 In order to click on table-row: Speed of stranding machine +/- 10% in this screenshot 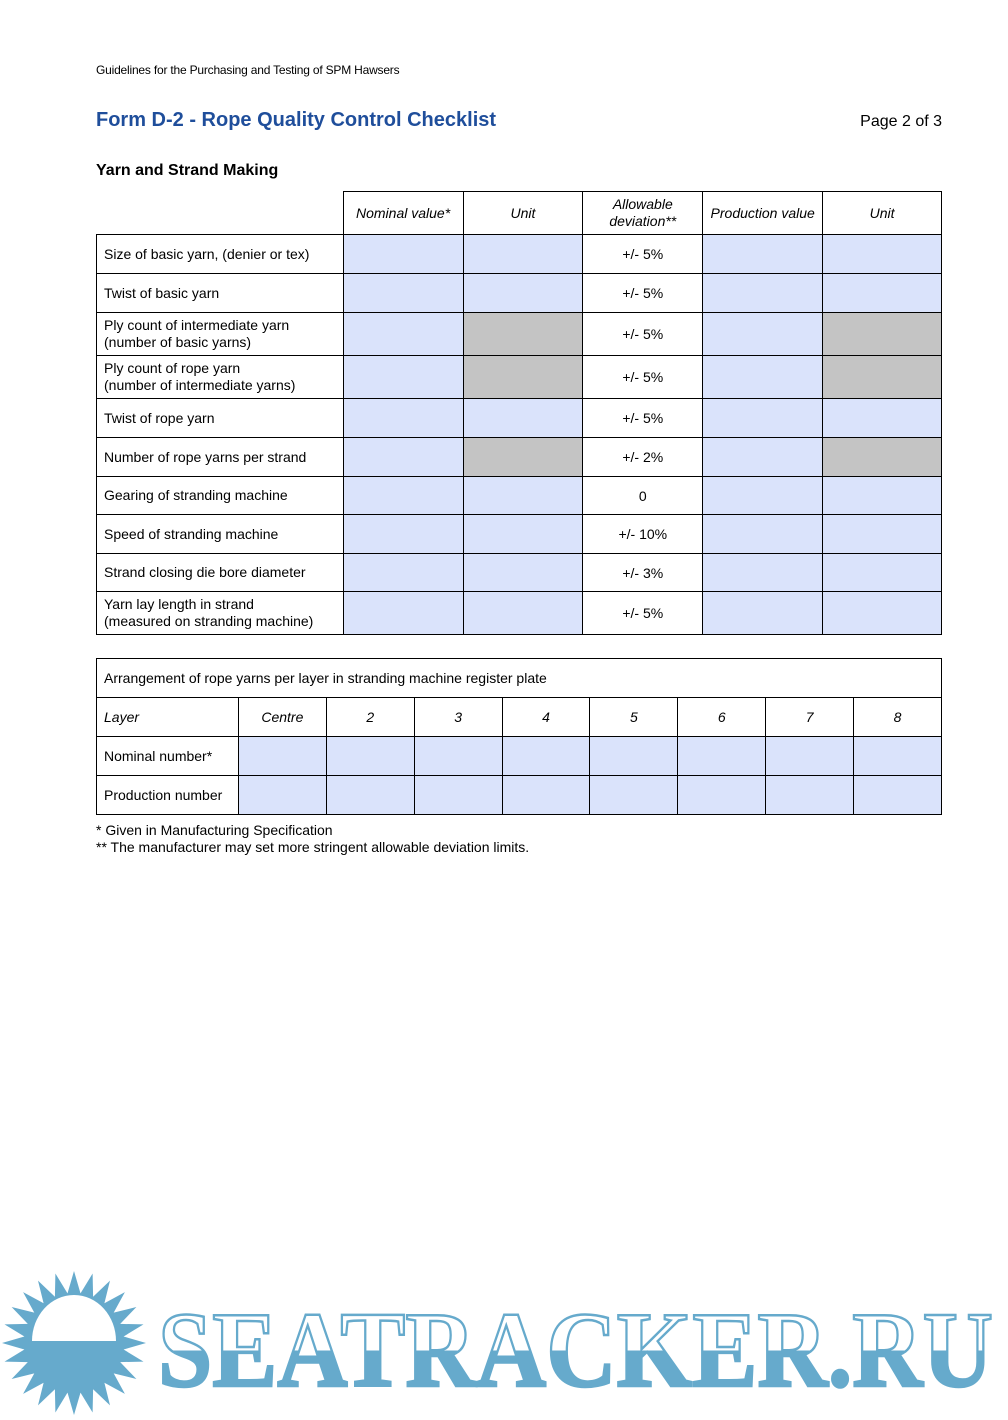, I will do `click(519, 534)`.